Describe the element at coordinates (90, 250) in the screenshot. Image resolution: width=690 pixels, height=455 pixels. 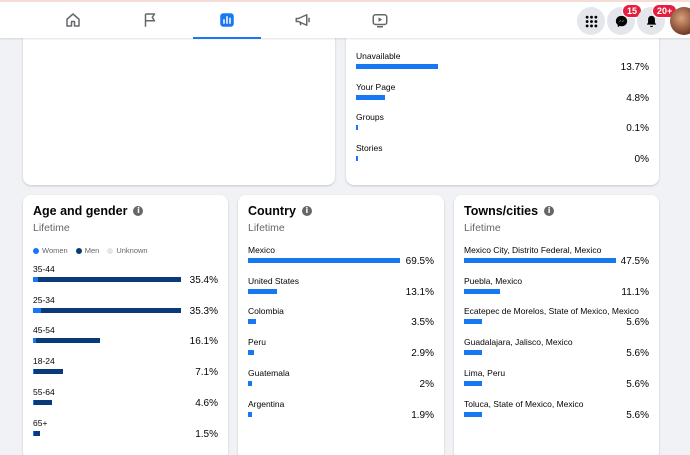
I see `legend: Women Men Unknown` at that location.